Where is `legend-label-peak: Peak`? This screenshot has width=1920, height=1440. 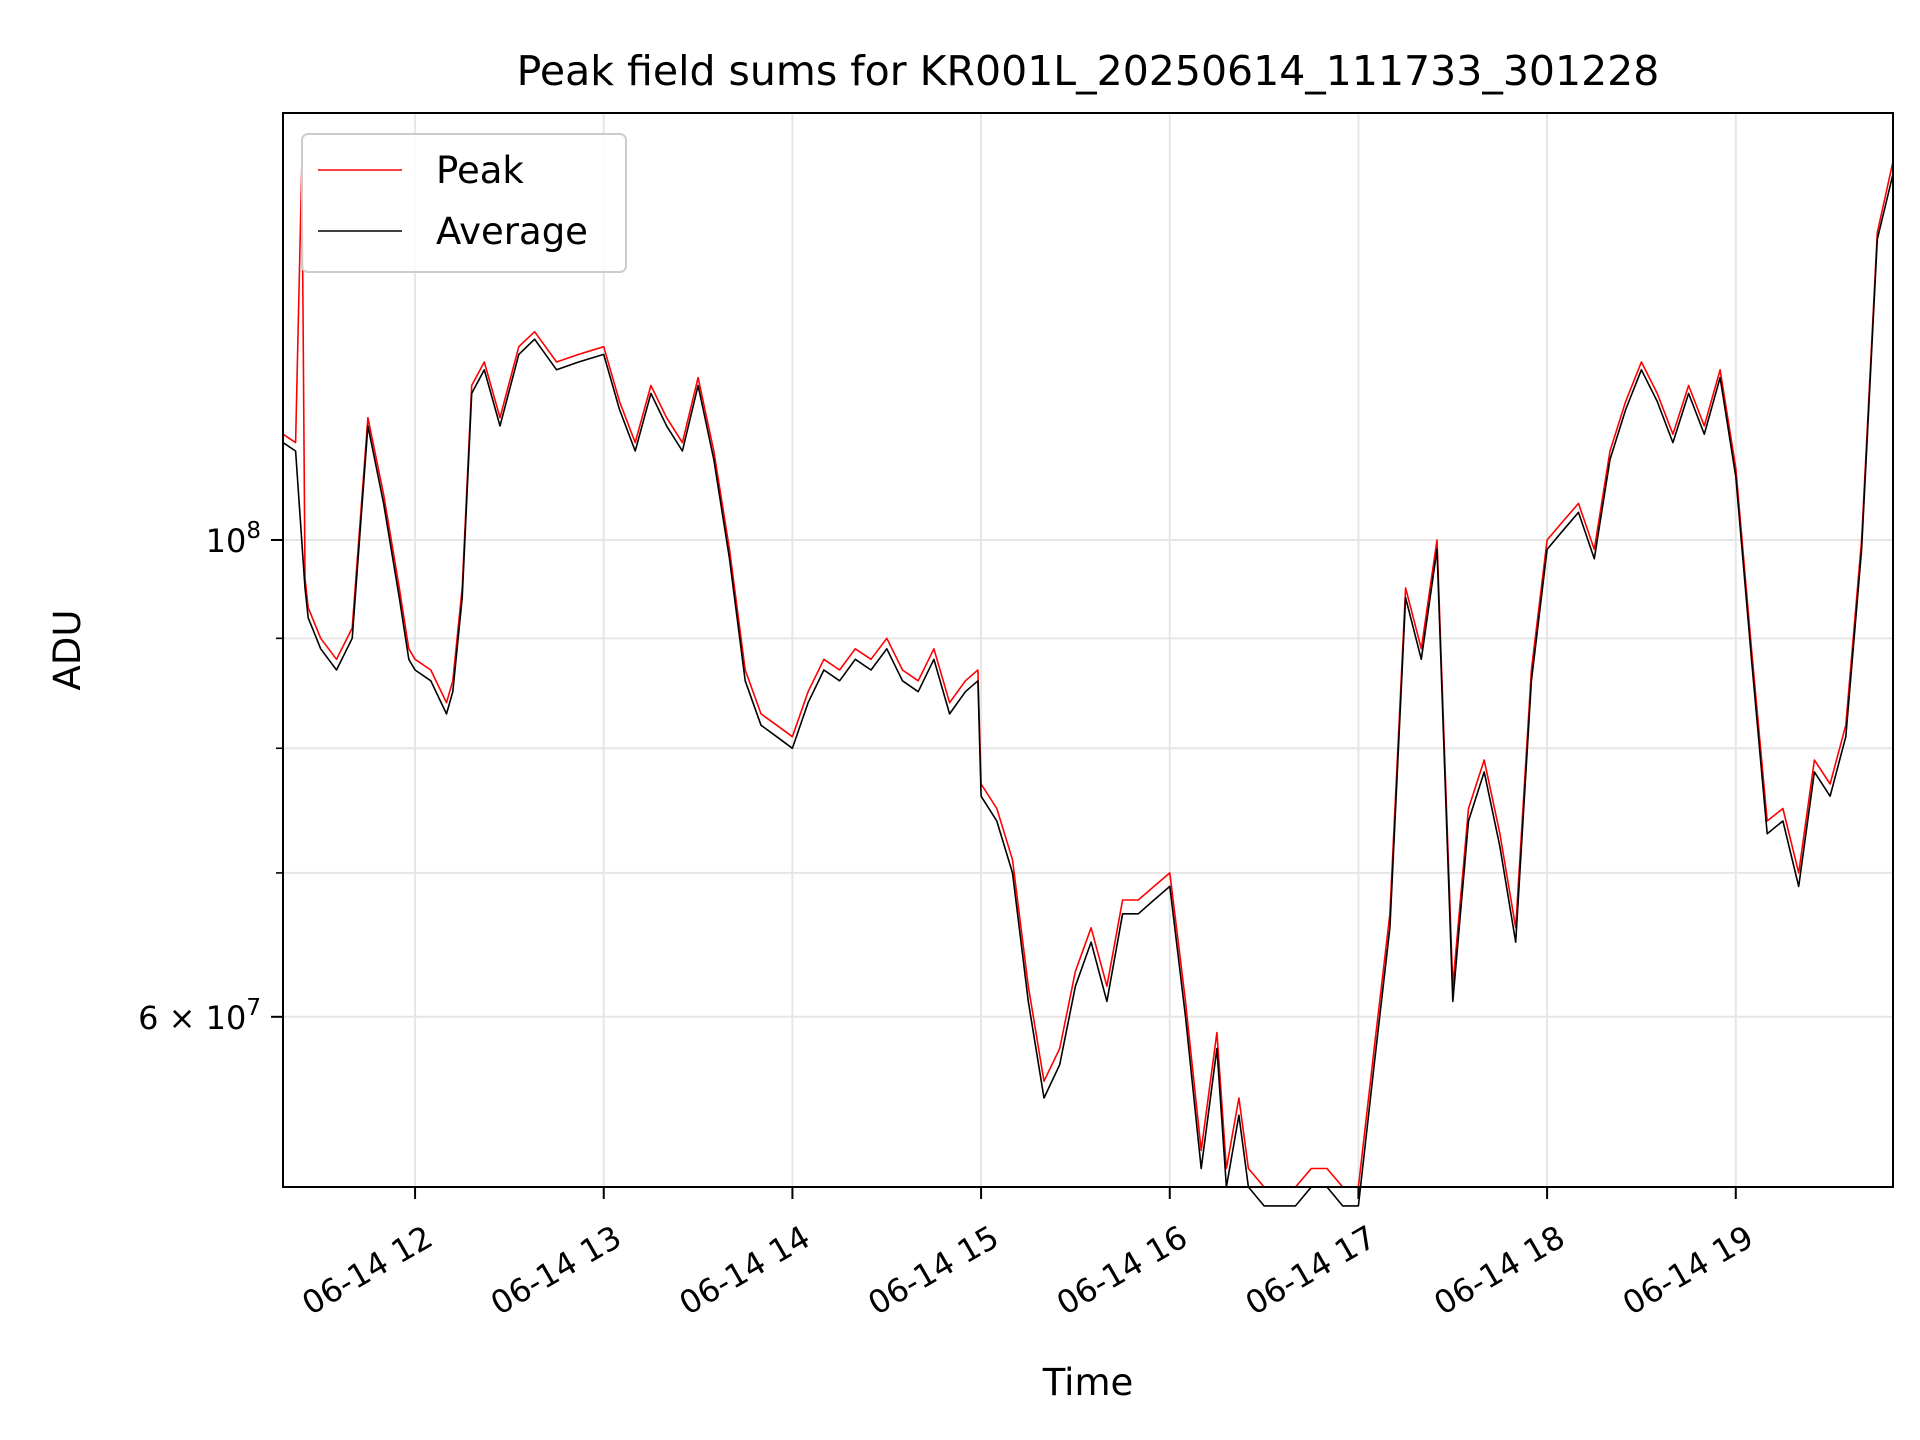
legend-label-peak: Peak is located at coordinates (480, 170).